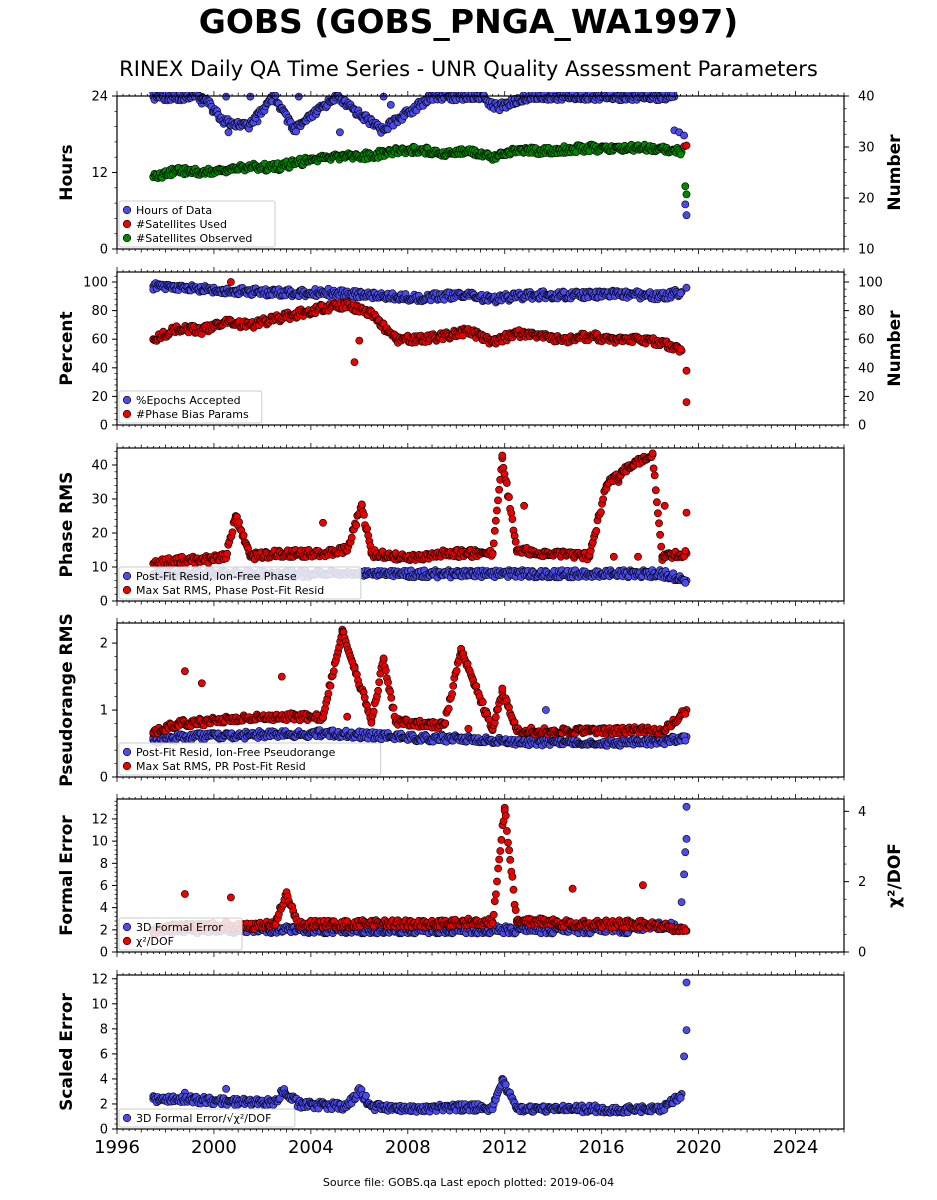  I want to click on y-tick-label: 0, so click(104, 426).